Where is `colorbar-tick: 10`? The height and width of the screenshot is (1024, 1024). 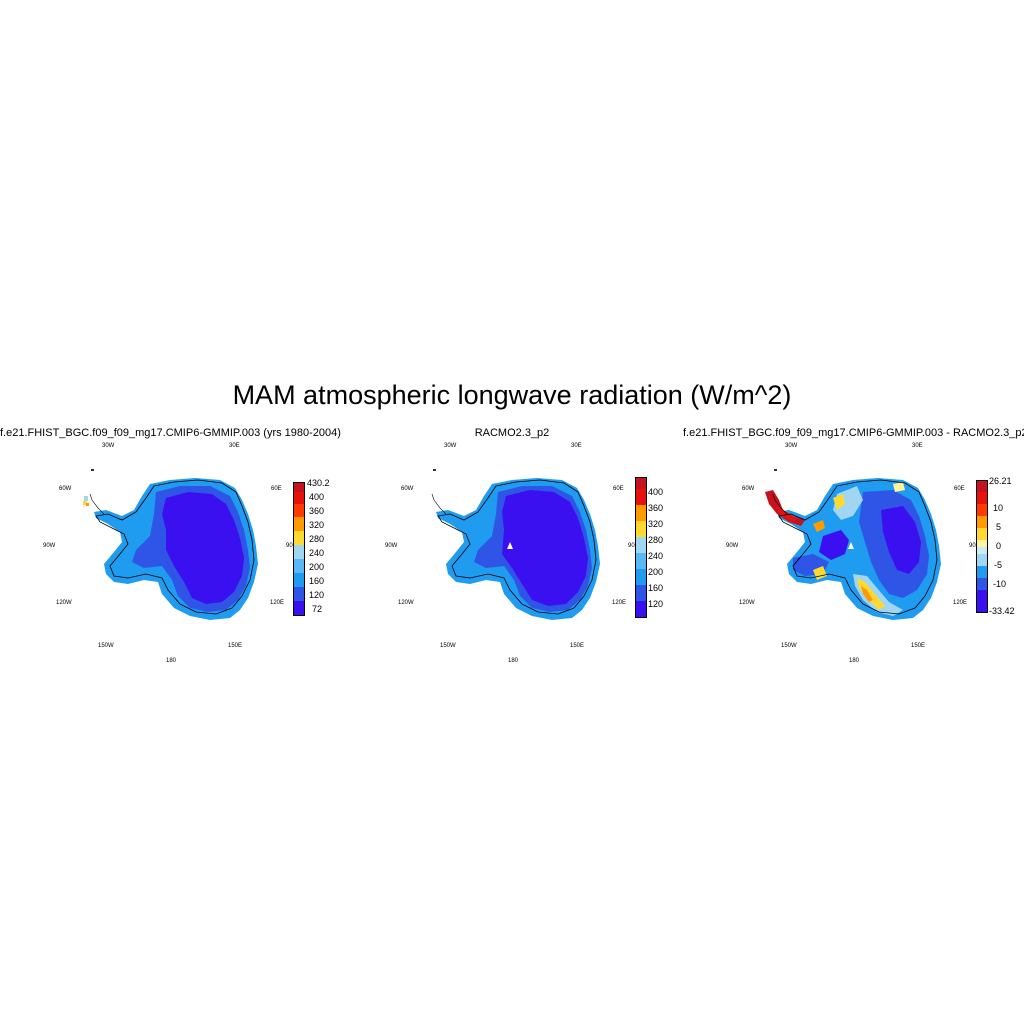
colorbar-tick: 10 is located at coordinates (998, 508).